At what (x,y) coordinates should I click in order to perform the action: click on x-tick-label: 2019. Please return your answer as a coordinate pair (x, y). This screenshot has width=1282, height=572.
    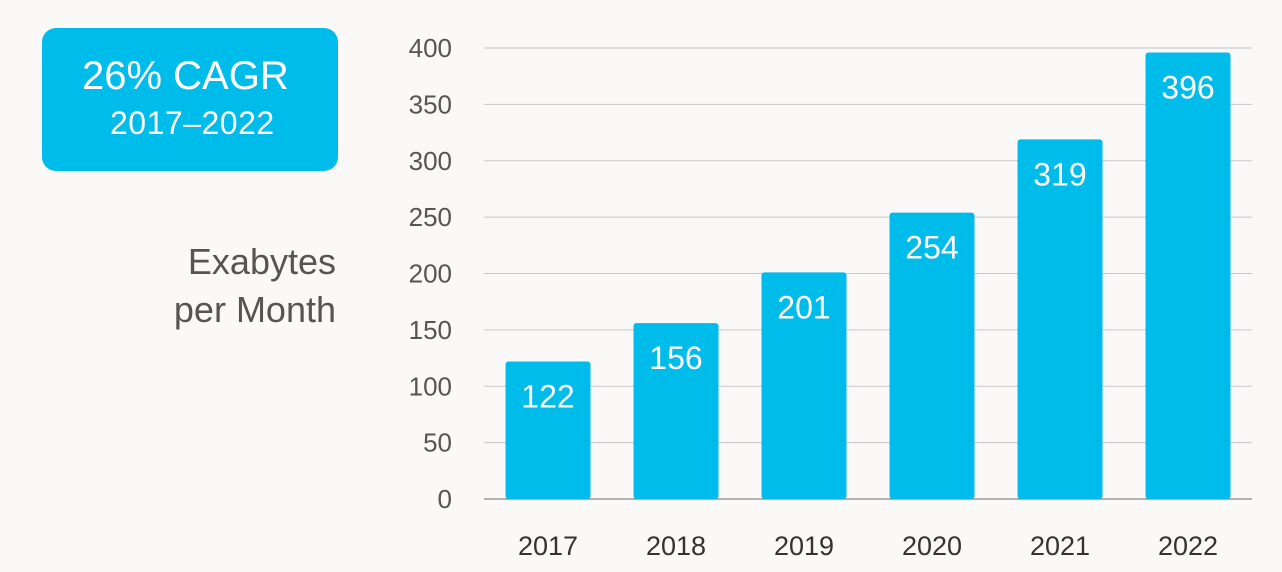
    Looking at the image, I should click on (804, 546).